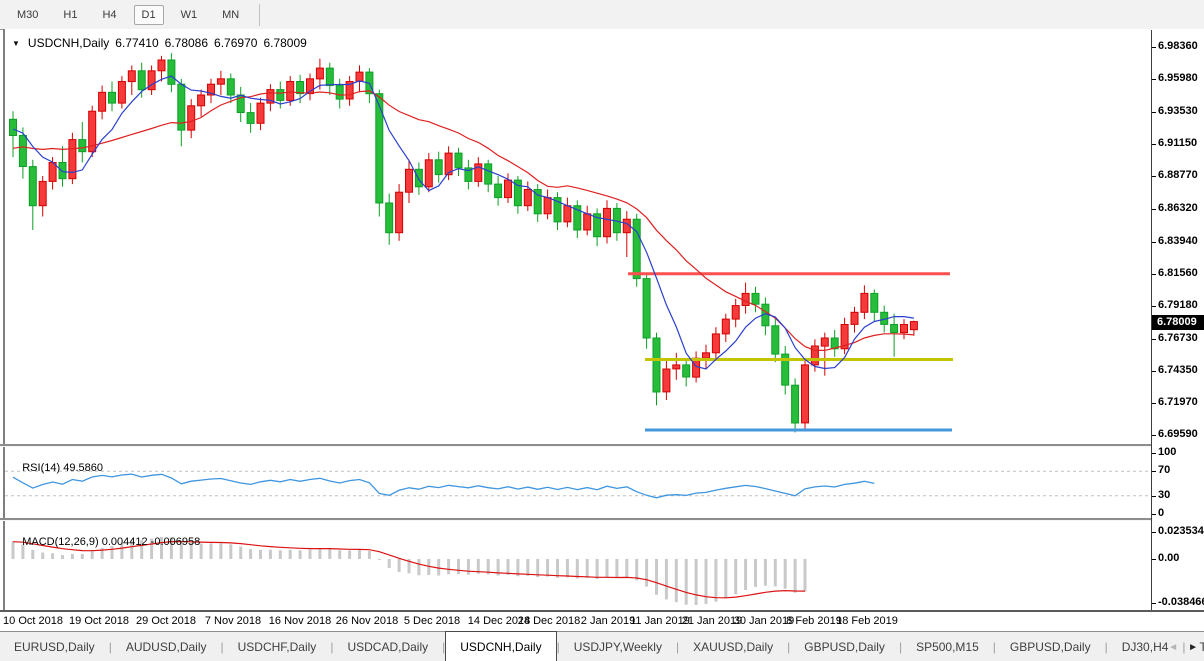  Describe the element at coordinates (166, 647) in the screenshot. I see `chart-tab-audusd-daily: AUDUSD,Daily` at that location.